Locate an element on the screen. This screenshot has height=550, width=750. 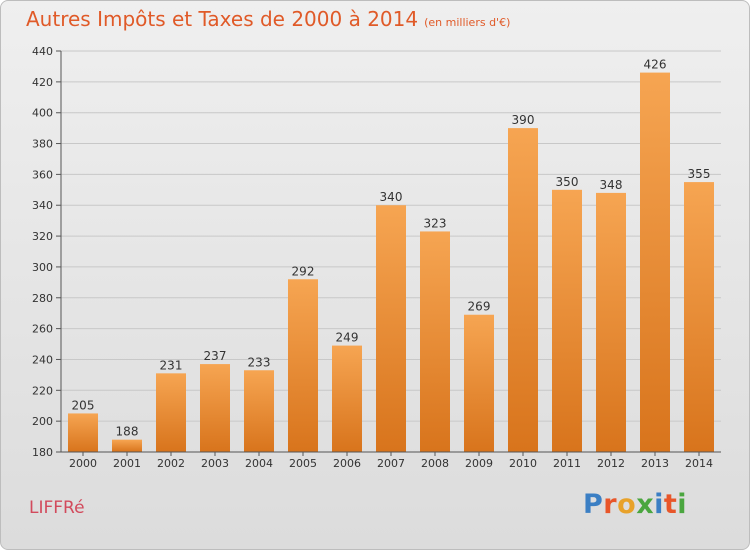
proxiti-logo: Proxiti is located at coordinates (635, 504).